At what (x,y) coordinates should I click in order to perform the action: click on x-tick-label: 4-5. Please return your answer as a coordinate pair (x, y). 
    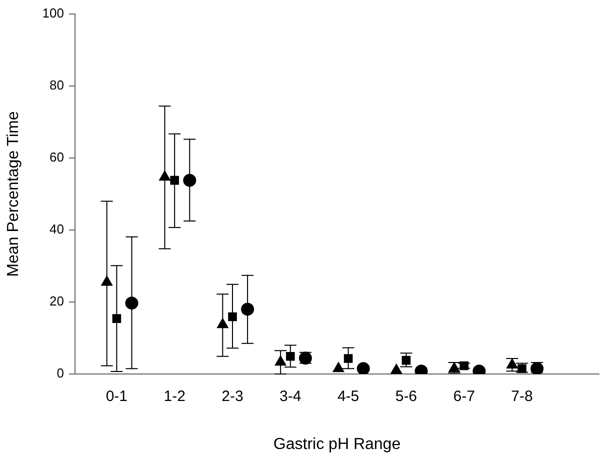
    Looking at the image, I should click on (348, 397).